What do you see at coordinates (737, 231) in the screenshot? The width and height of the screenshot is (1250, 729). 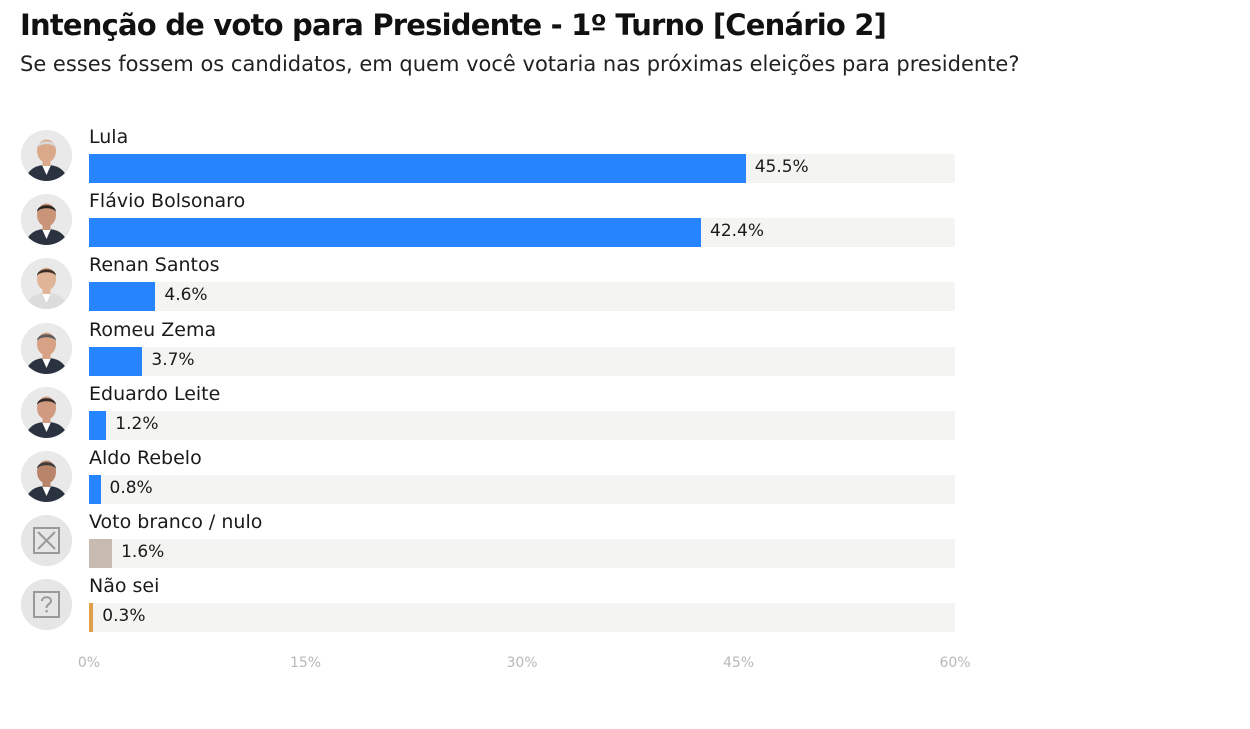 I see `data-label: 42.4%` at bounding box center [737, 231].